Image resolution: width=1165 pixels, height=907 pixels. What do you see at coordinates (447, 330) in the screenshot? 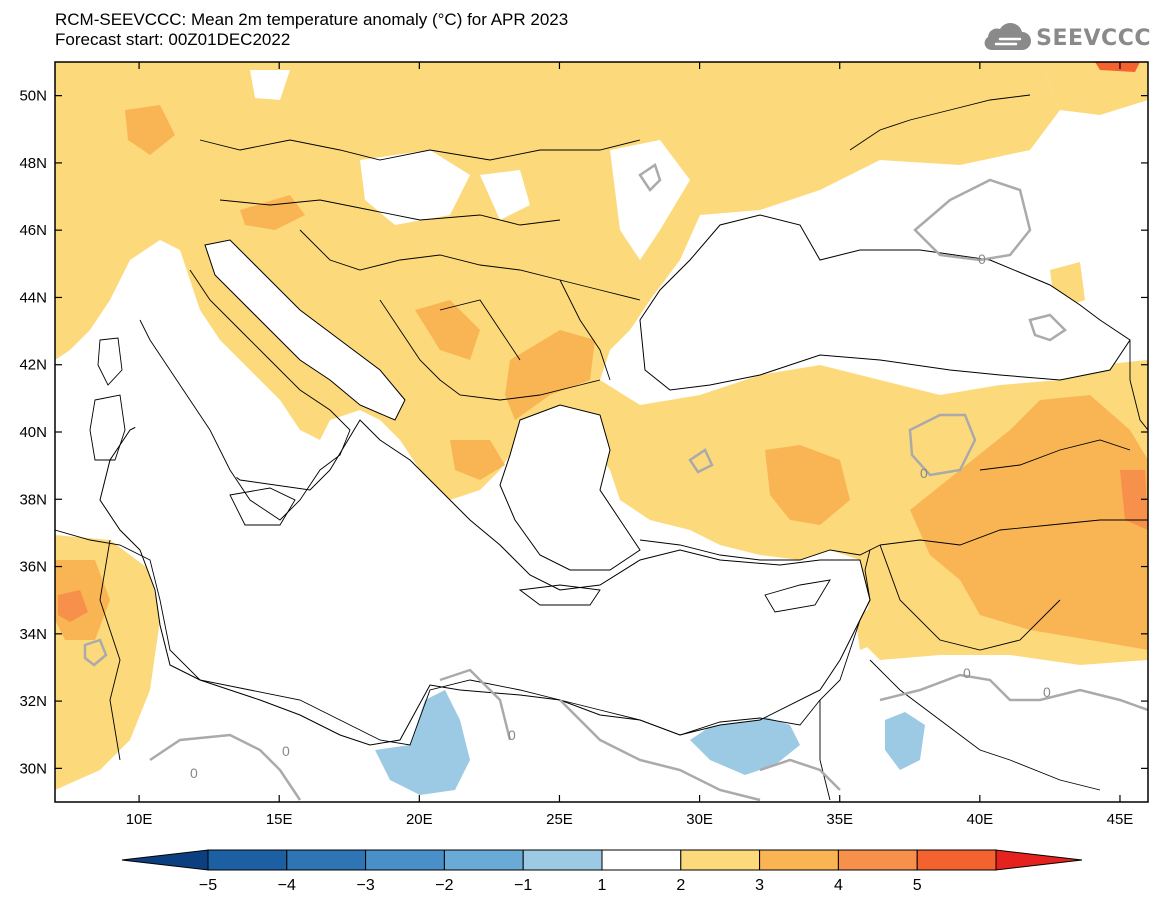
I see `anomaly-region-serbia` at bounding box center [447, 330].